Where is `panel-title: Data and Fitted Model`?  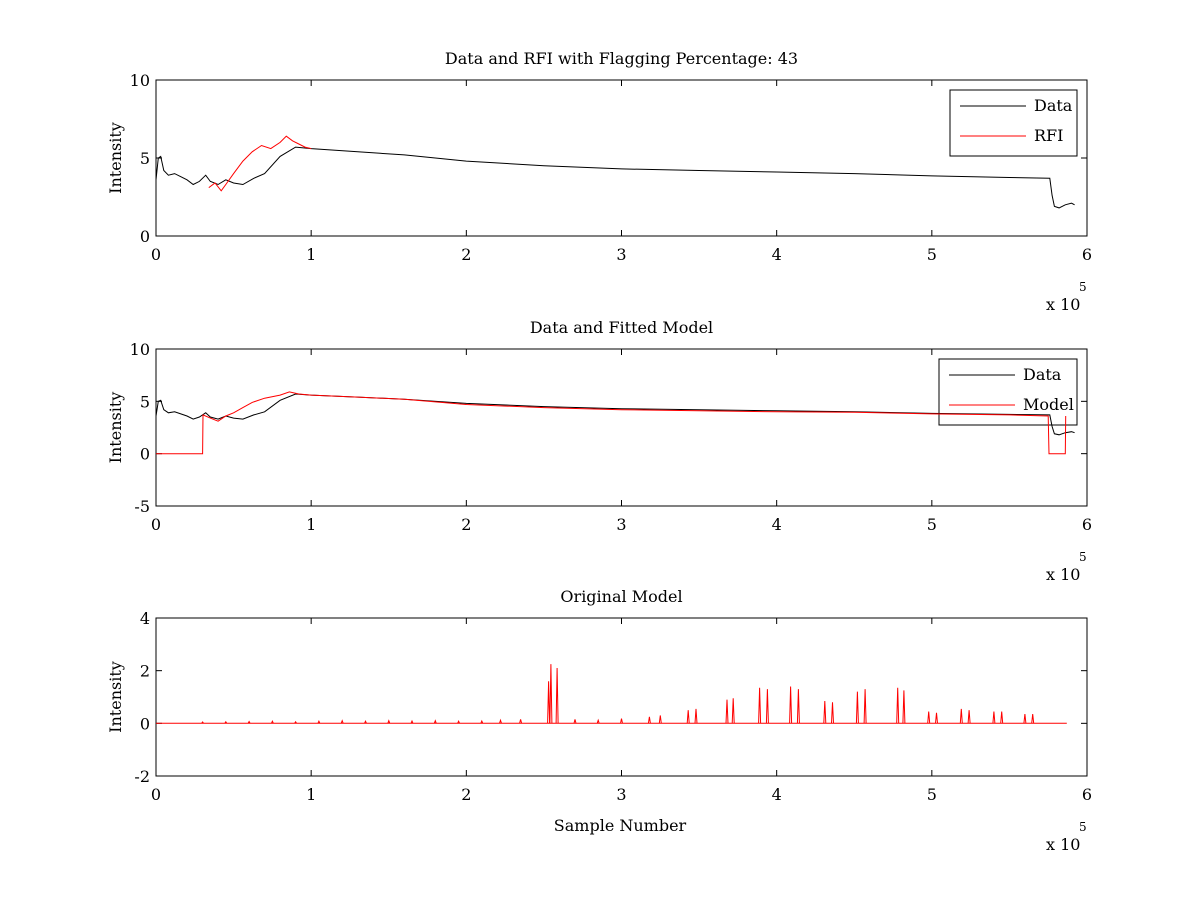 panel-title: Data and Fitted Model is located at coordinates (621, 327).